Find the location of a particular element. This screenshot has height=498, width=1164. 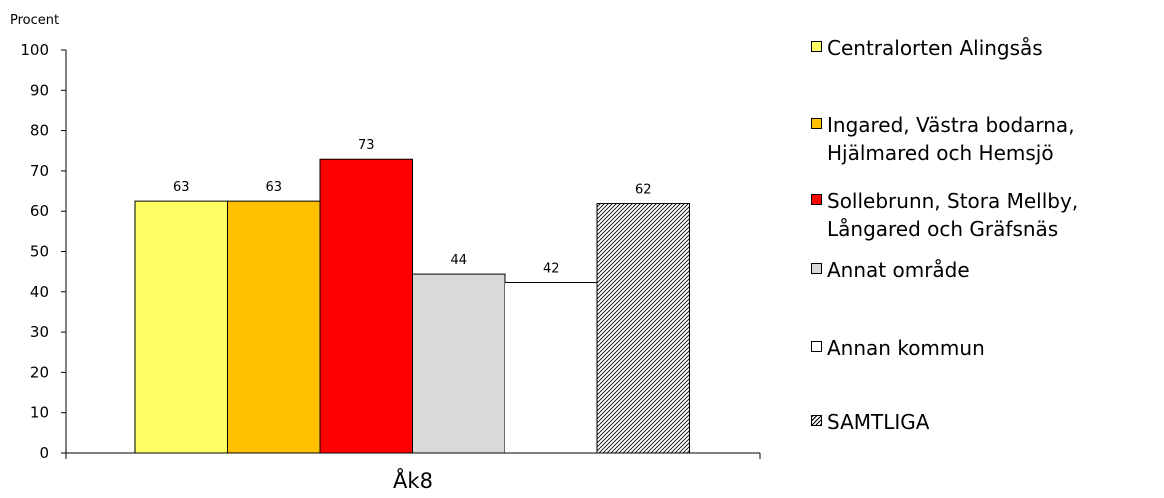

y-tick-label: 0 is located at coordinates (44, 453).